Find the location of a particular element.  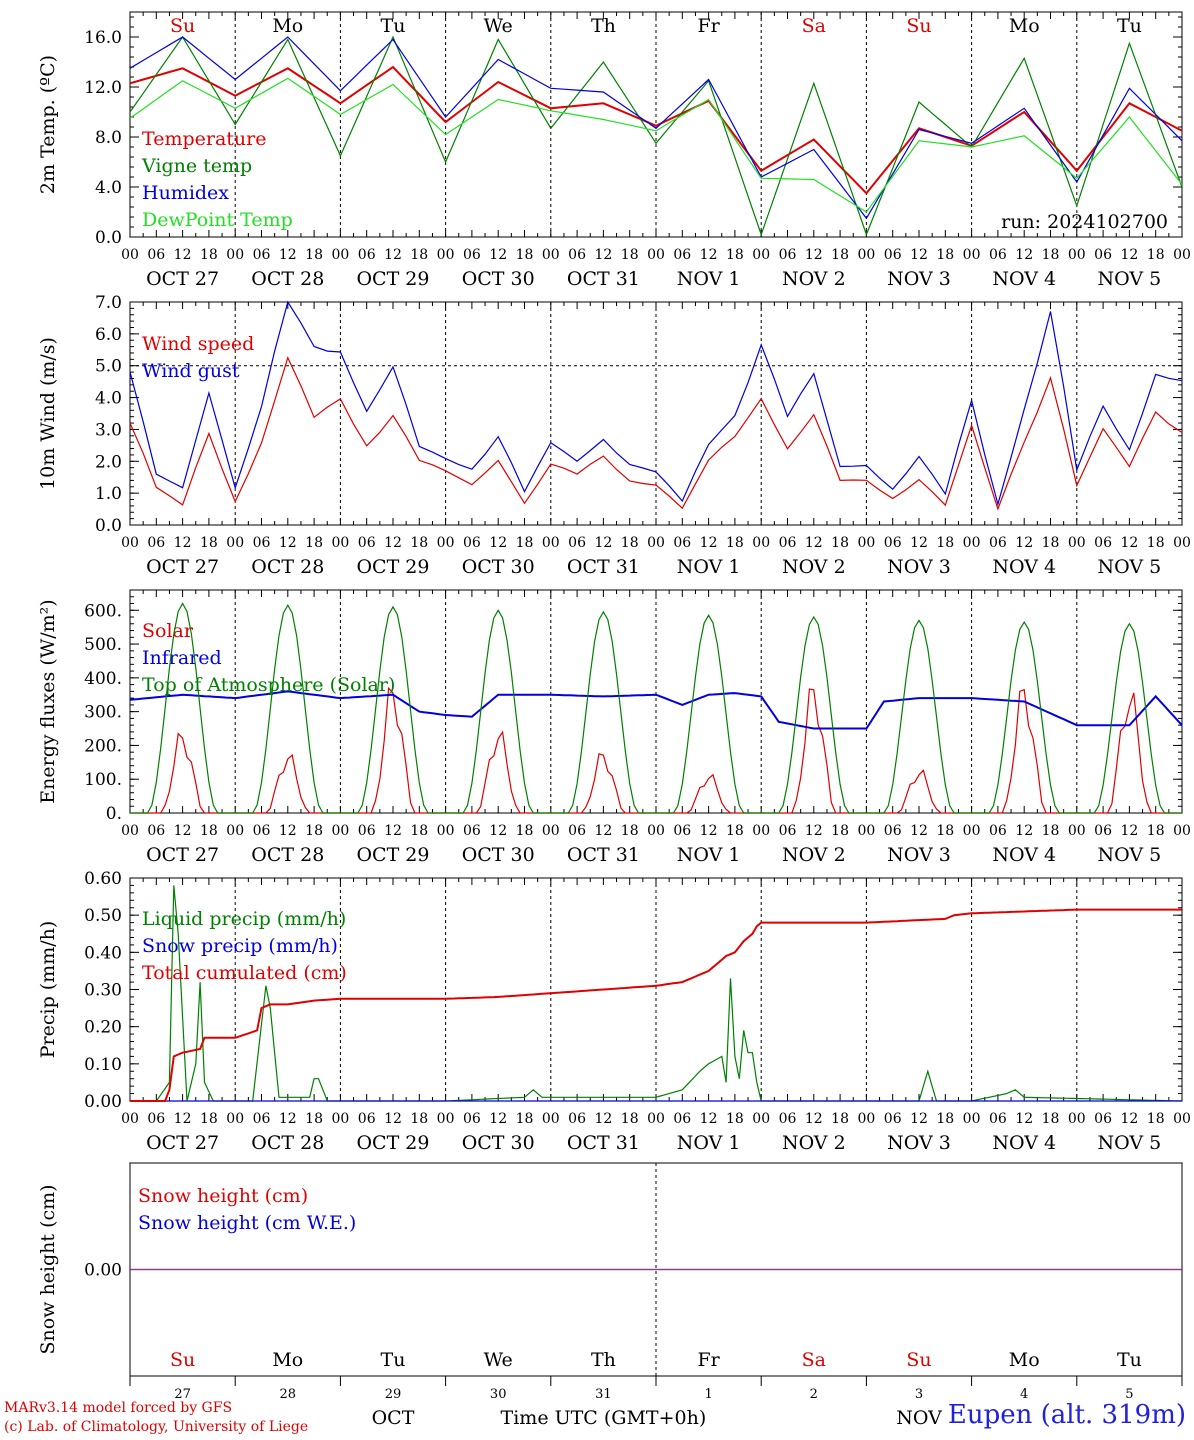

y-tick-label: 0.0 is located at coordinates (108, 238).